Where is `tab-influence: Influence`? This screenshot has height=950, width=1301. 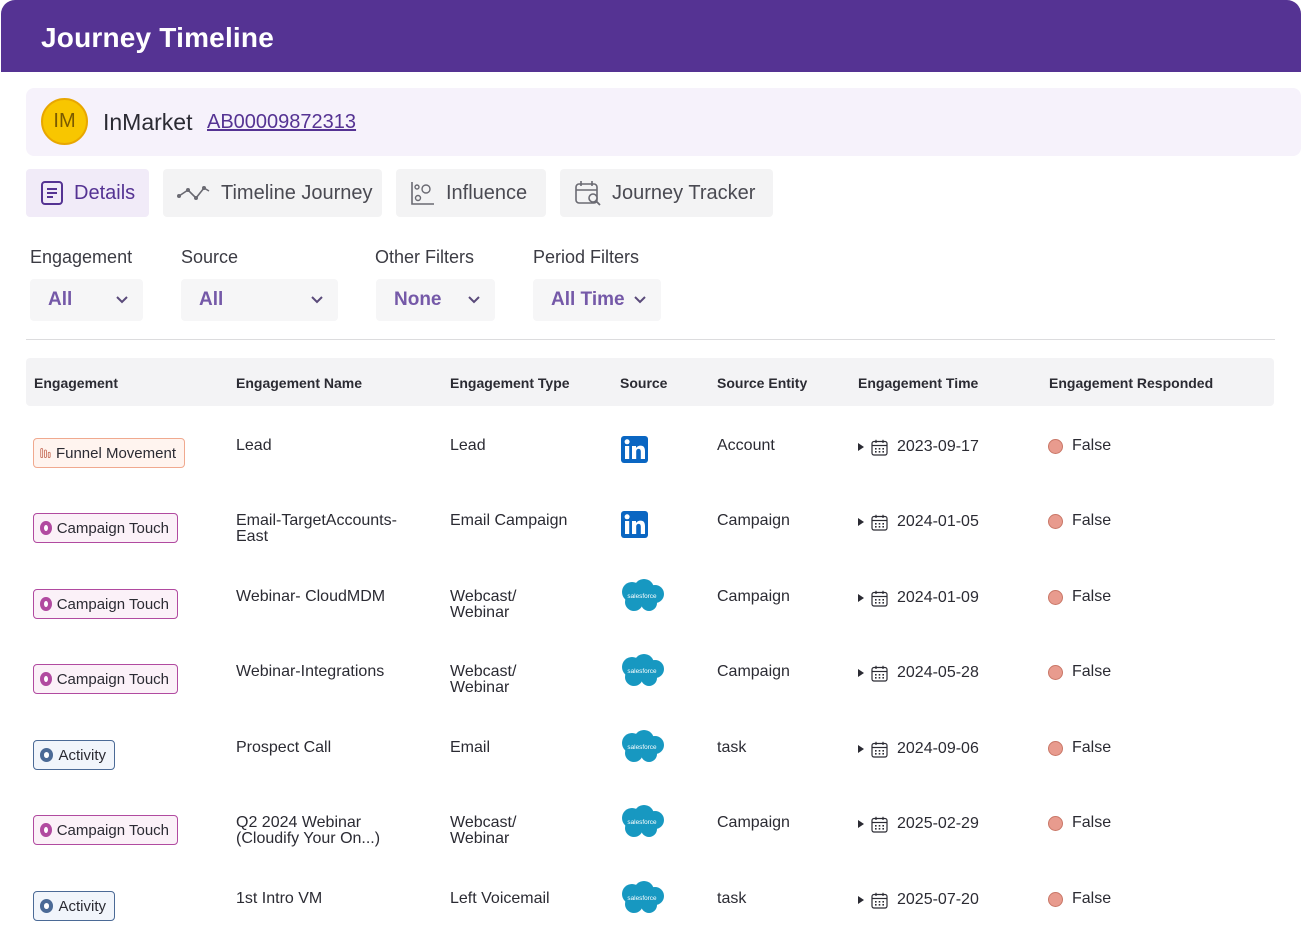 tab-influence: Influence is located at coordinates (471, 193).